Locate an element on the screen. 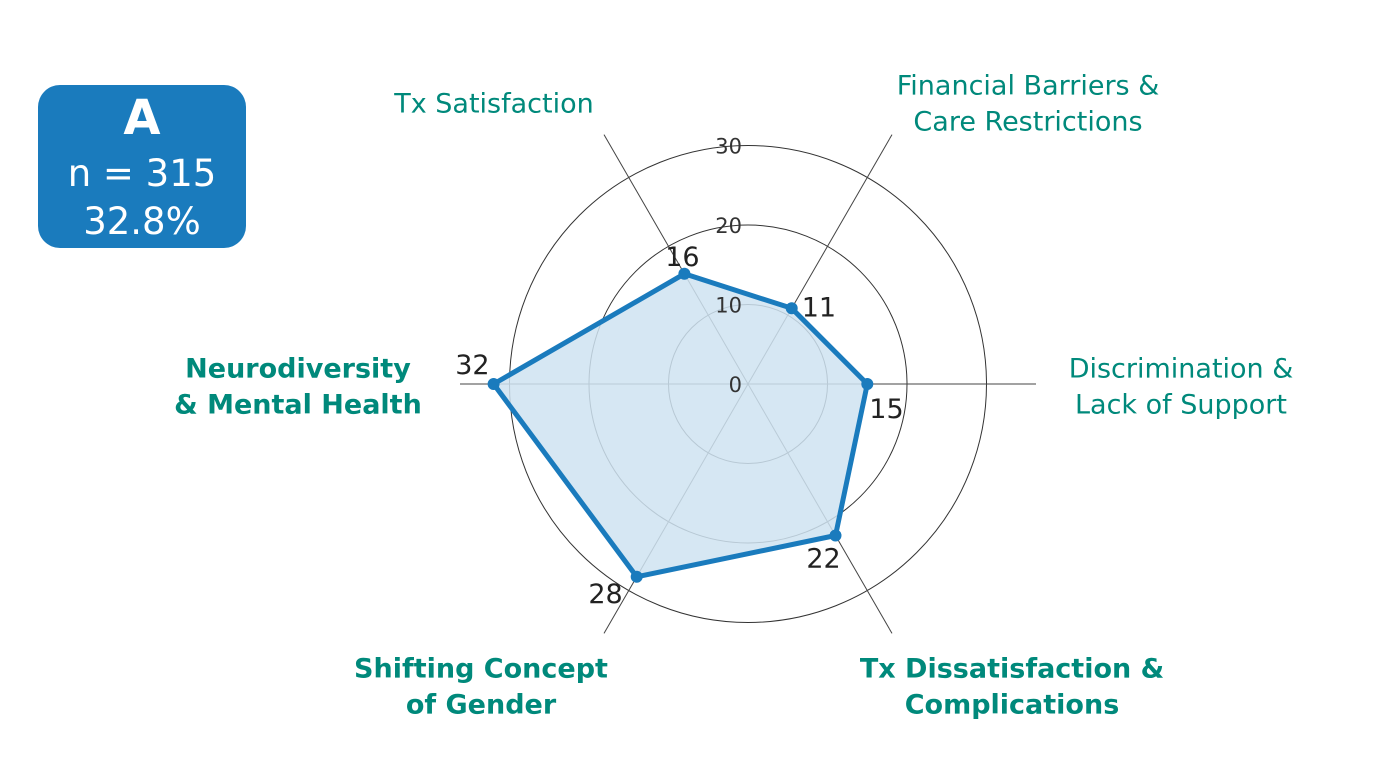 The width and height of the screenshot is (1388, 761). axis-label-1-line-0: Financial Barriers & is located at coordinates (1028, 86).